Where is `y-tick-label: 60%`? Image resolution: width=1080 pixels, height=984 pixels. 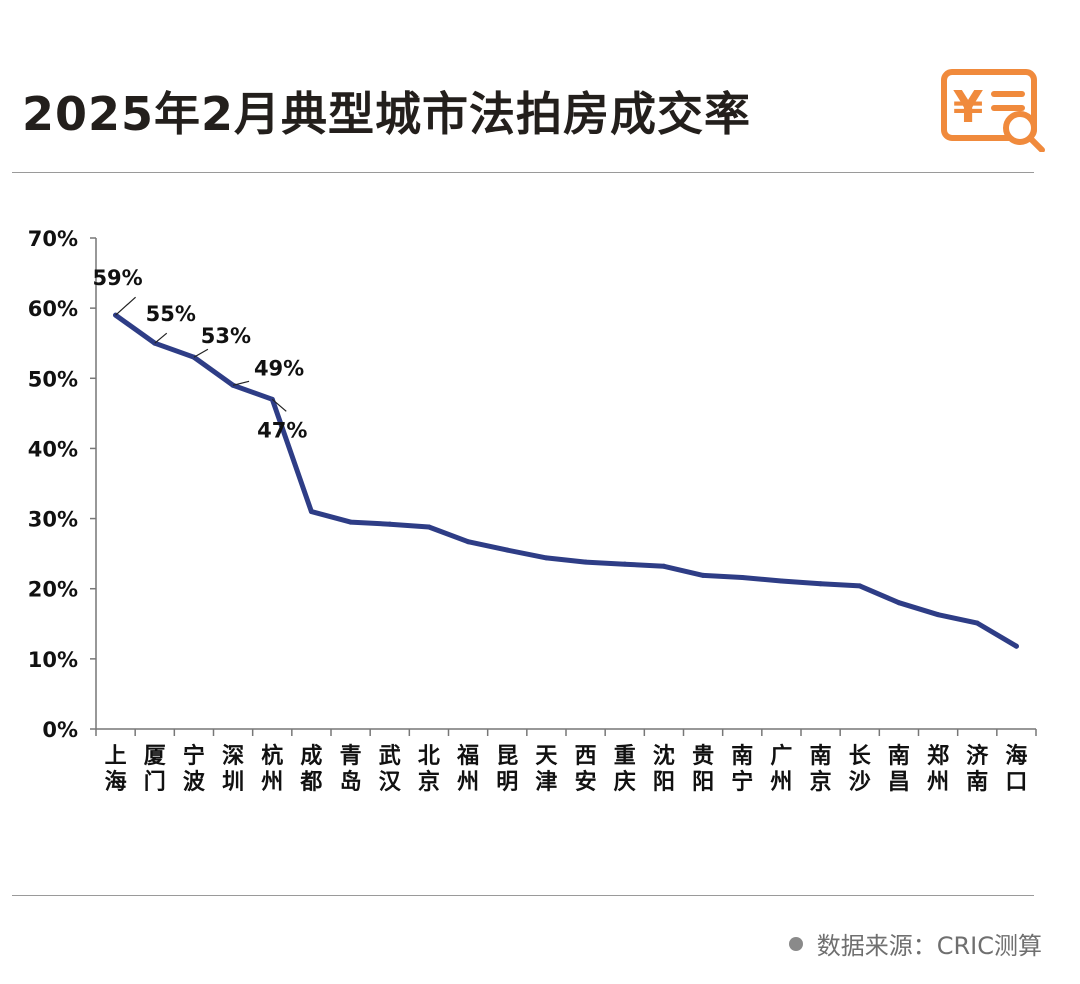
y-tick-label: 60% is located at coordinates (53, 309).